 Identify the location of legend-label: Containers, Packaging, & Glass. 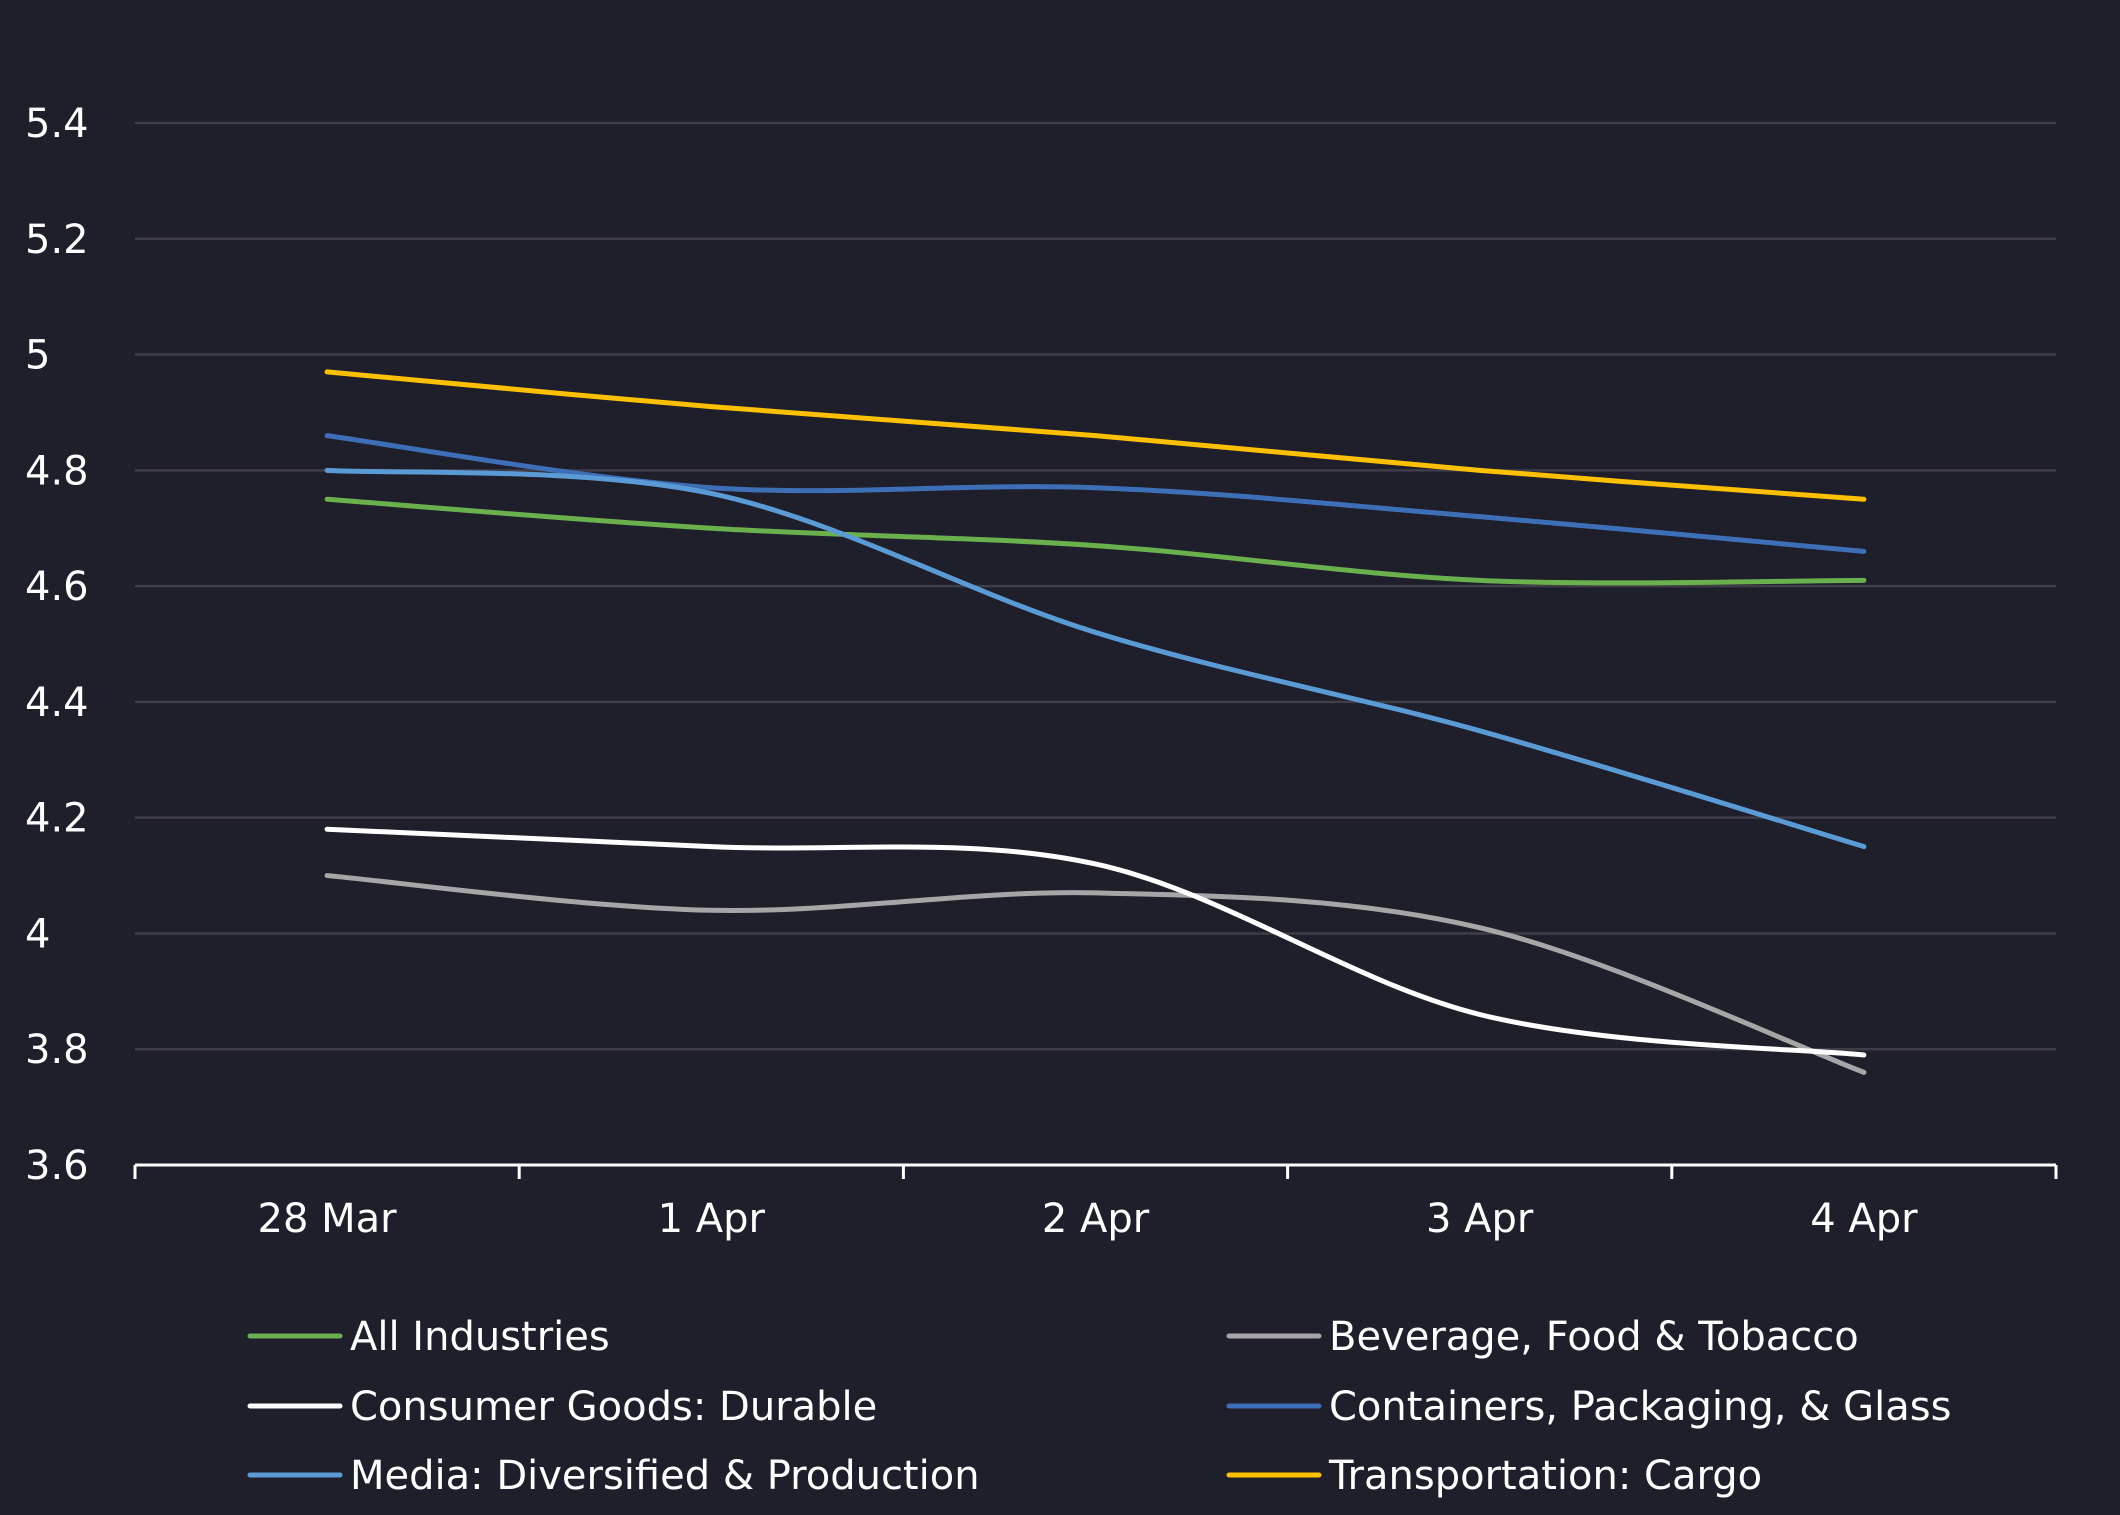
(1640, 1407).